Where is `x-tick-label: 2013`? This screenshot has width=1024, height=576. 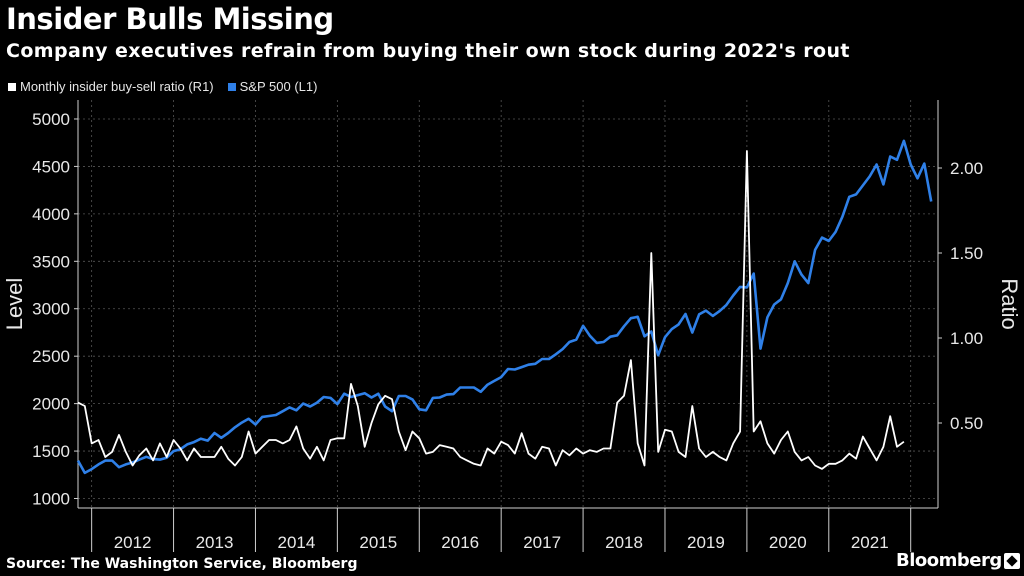
x-tick-label: 2013 is located at coordinates (215, 542).